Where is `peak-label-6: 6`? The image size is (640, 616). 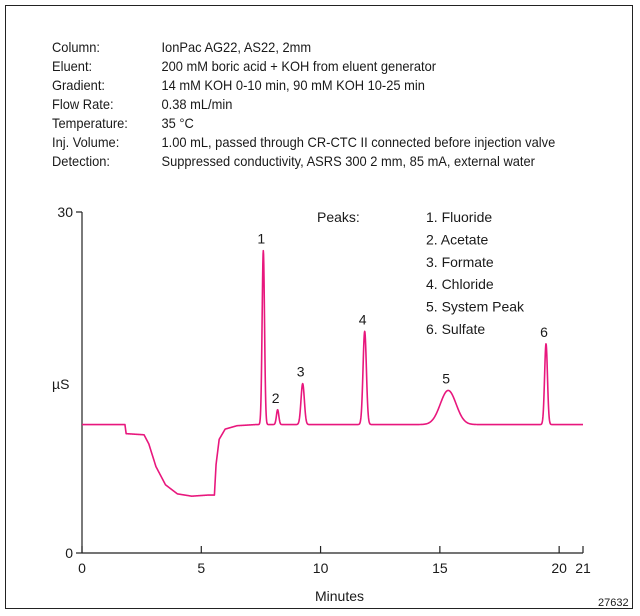
peak-label-6: 6 is located at coordinates (544, 332).